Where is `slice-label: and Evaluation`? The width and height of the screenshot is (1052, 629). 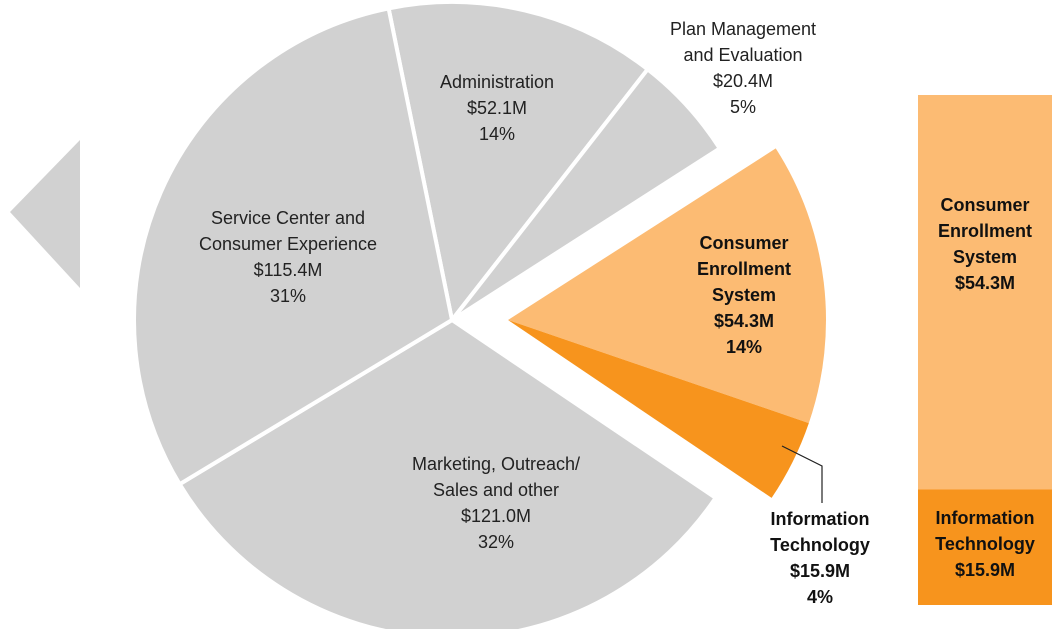 slice-label: and Evaluation is located at coordinates (742, 55).